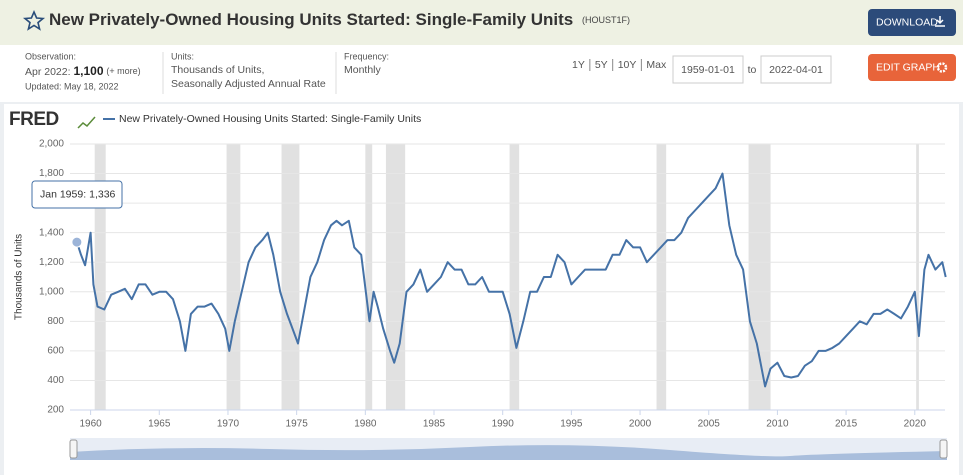 This screenshot has height=475, width=963. What do you see at coordinates (578, 65) in the screenshot?
I see `range-button: 1Y` at bounding box center [578, 65].